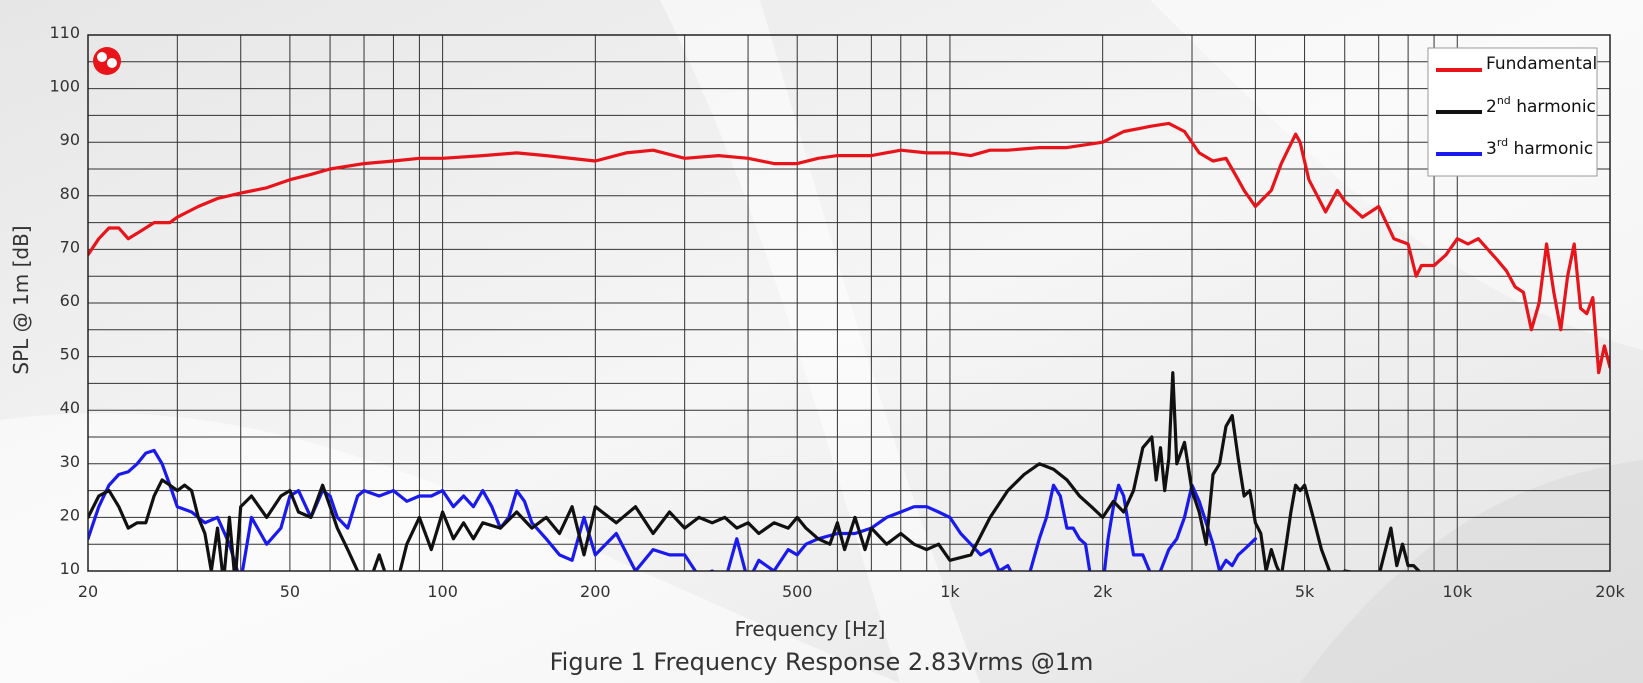 The width and height of the screenshot is (1643, 683). I want to click on y-tick-label: 80, so click(70, 193).